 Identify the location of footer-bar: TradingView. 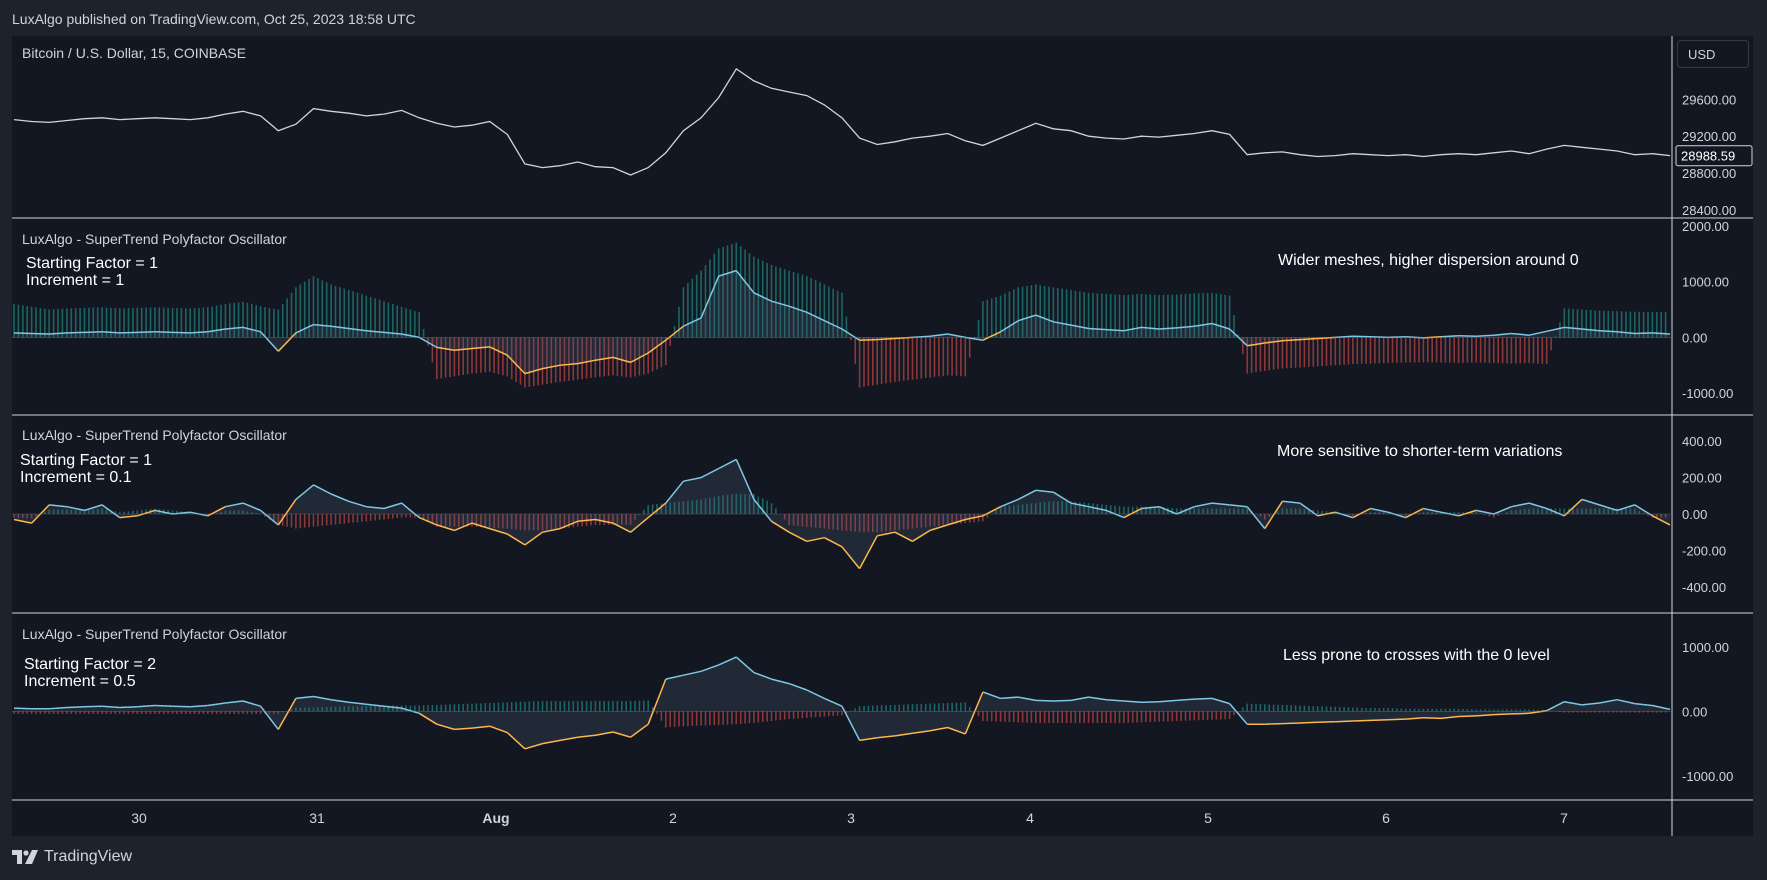
(883, 858).